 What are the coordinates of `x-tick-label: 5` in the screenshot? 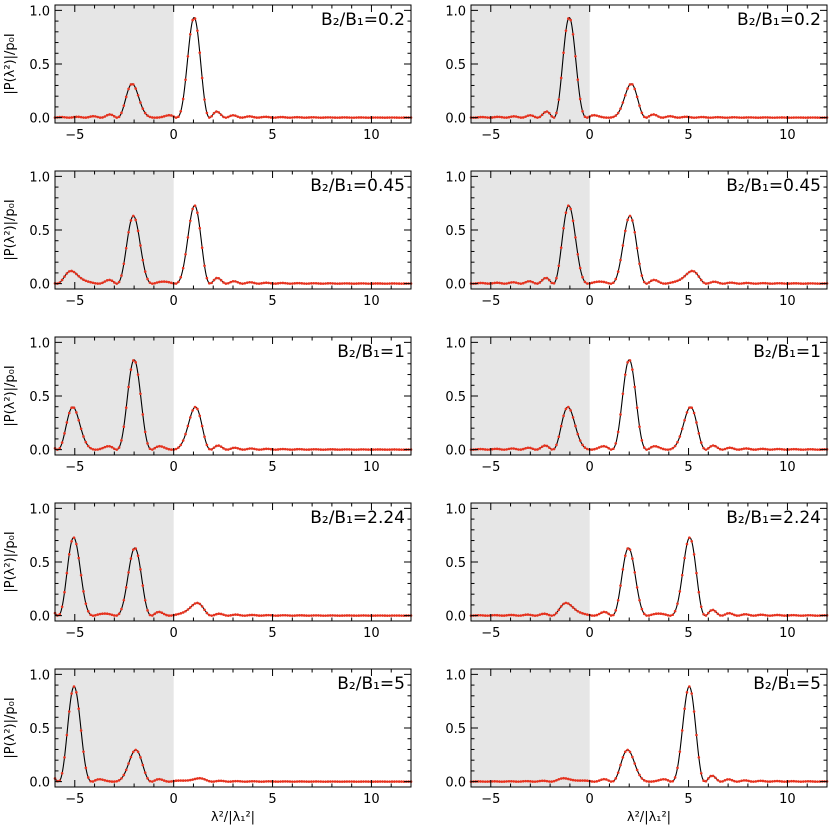 It's located at (272, 135).